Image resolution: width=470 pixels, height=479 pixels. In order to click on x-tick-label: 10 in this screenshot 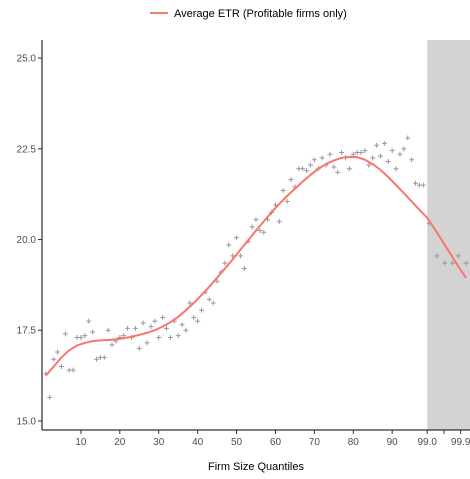, I will do `click(81, 442)`.